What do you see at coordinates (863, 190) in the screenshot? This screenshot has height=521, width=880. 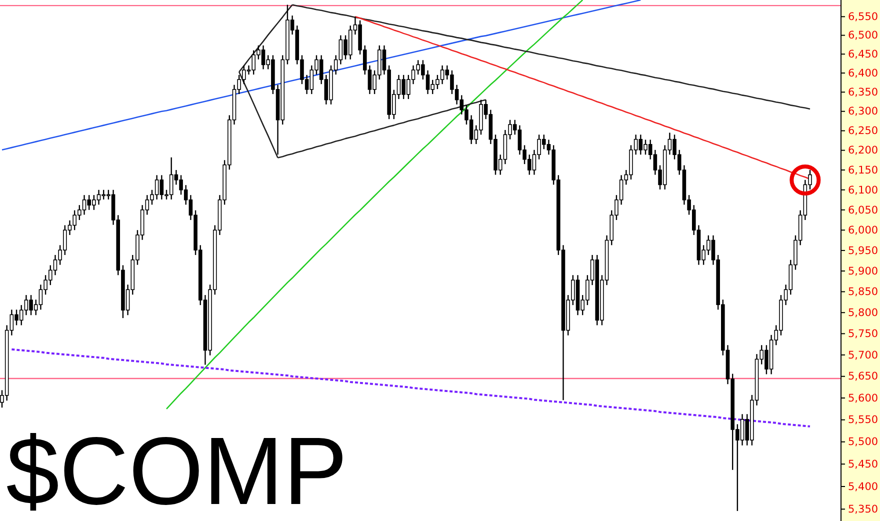 I see `y-tick-label: 6,100` at bounding box center [863, 190].